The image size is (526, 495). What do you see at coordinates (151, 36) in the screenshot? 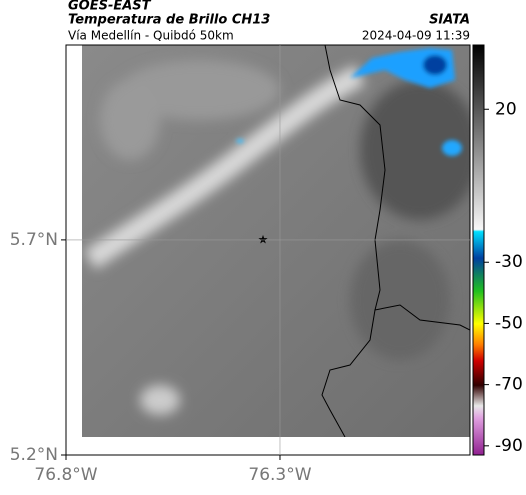
I see `region: Vía Medellín - Quibdó 50km` at bounding box center [151, 36].